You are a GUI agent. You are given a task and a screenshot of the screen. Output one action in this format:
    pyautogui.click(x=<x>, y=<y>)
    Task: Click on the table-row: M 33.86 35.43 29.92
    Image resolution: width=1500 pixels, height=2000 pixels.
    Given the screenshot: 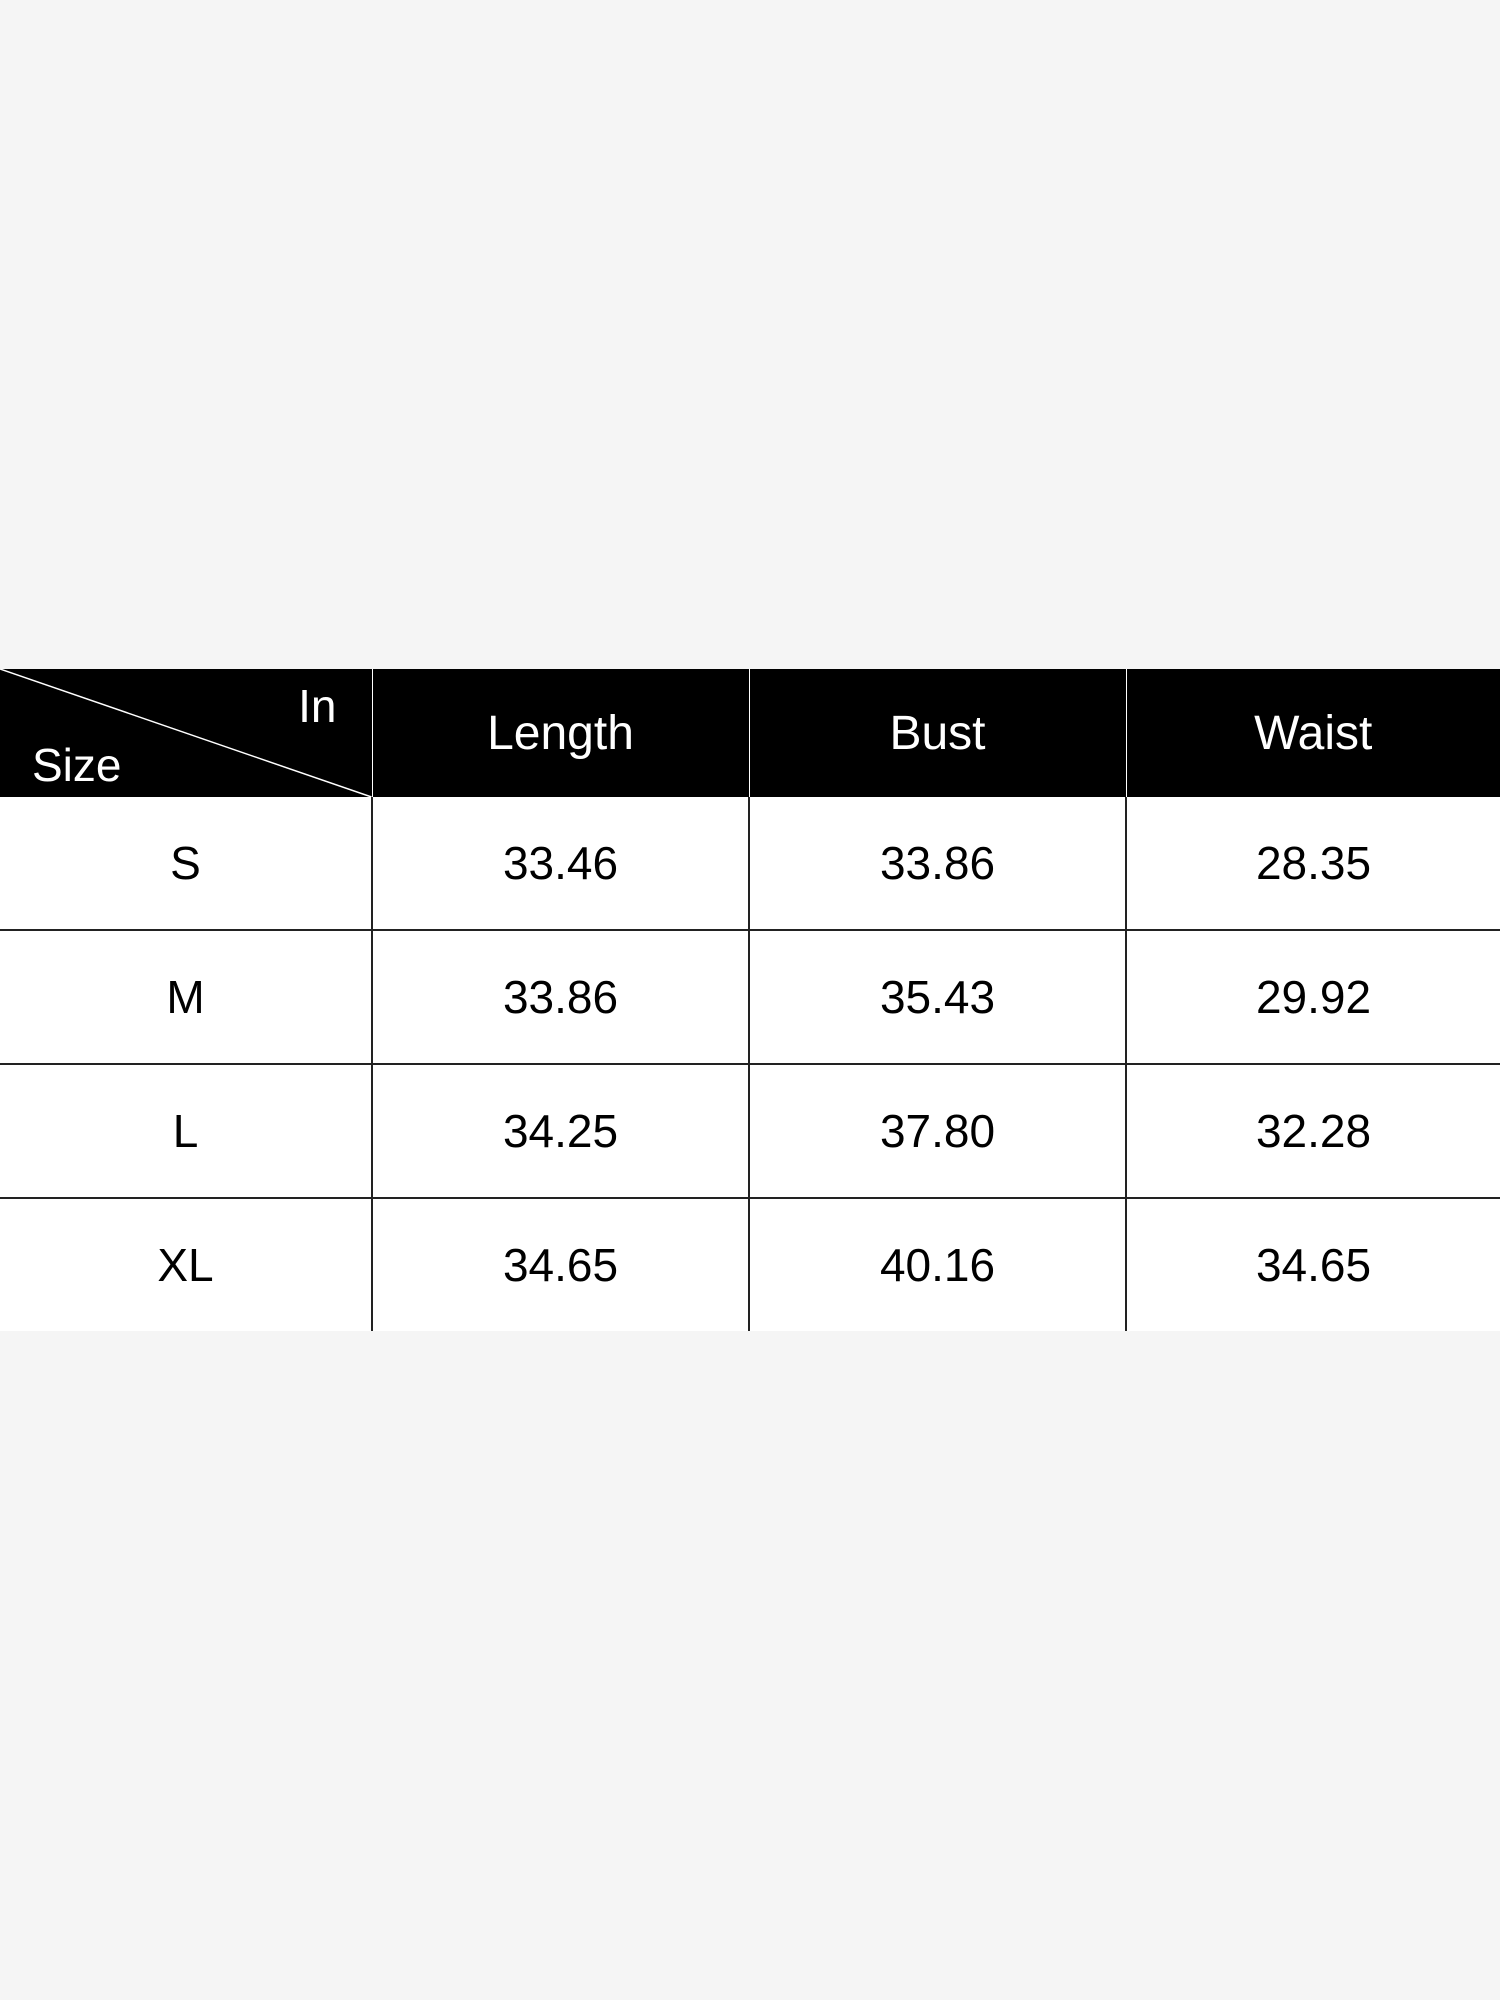 What is the action you would take?
    pyautogui.click(x=750, y=996)
    